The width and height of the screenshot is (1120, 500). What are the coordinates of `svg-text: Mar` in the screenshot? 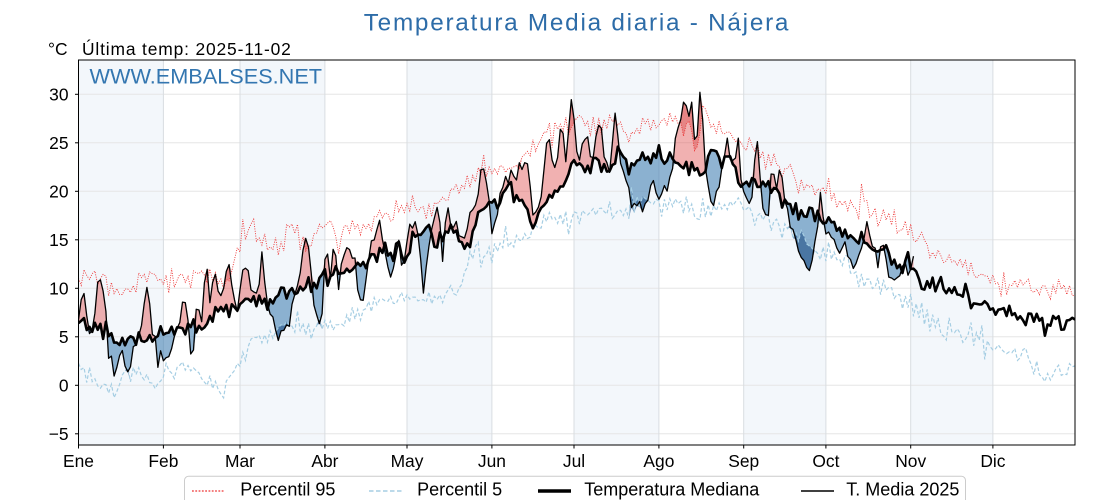 It's located at (240, 461).